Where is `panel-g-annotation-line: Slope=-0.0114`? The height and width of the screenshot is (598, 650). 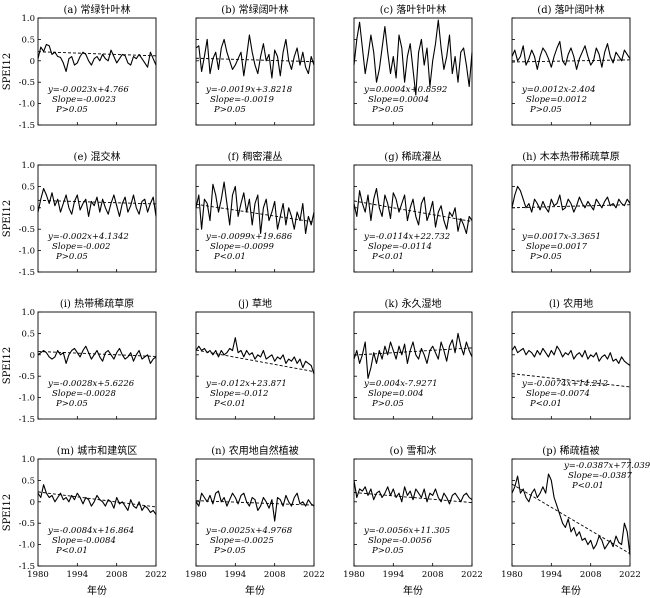
panel-g-annotation-line: Slope=-0.0114 is located at coordinates (400, 247).